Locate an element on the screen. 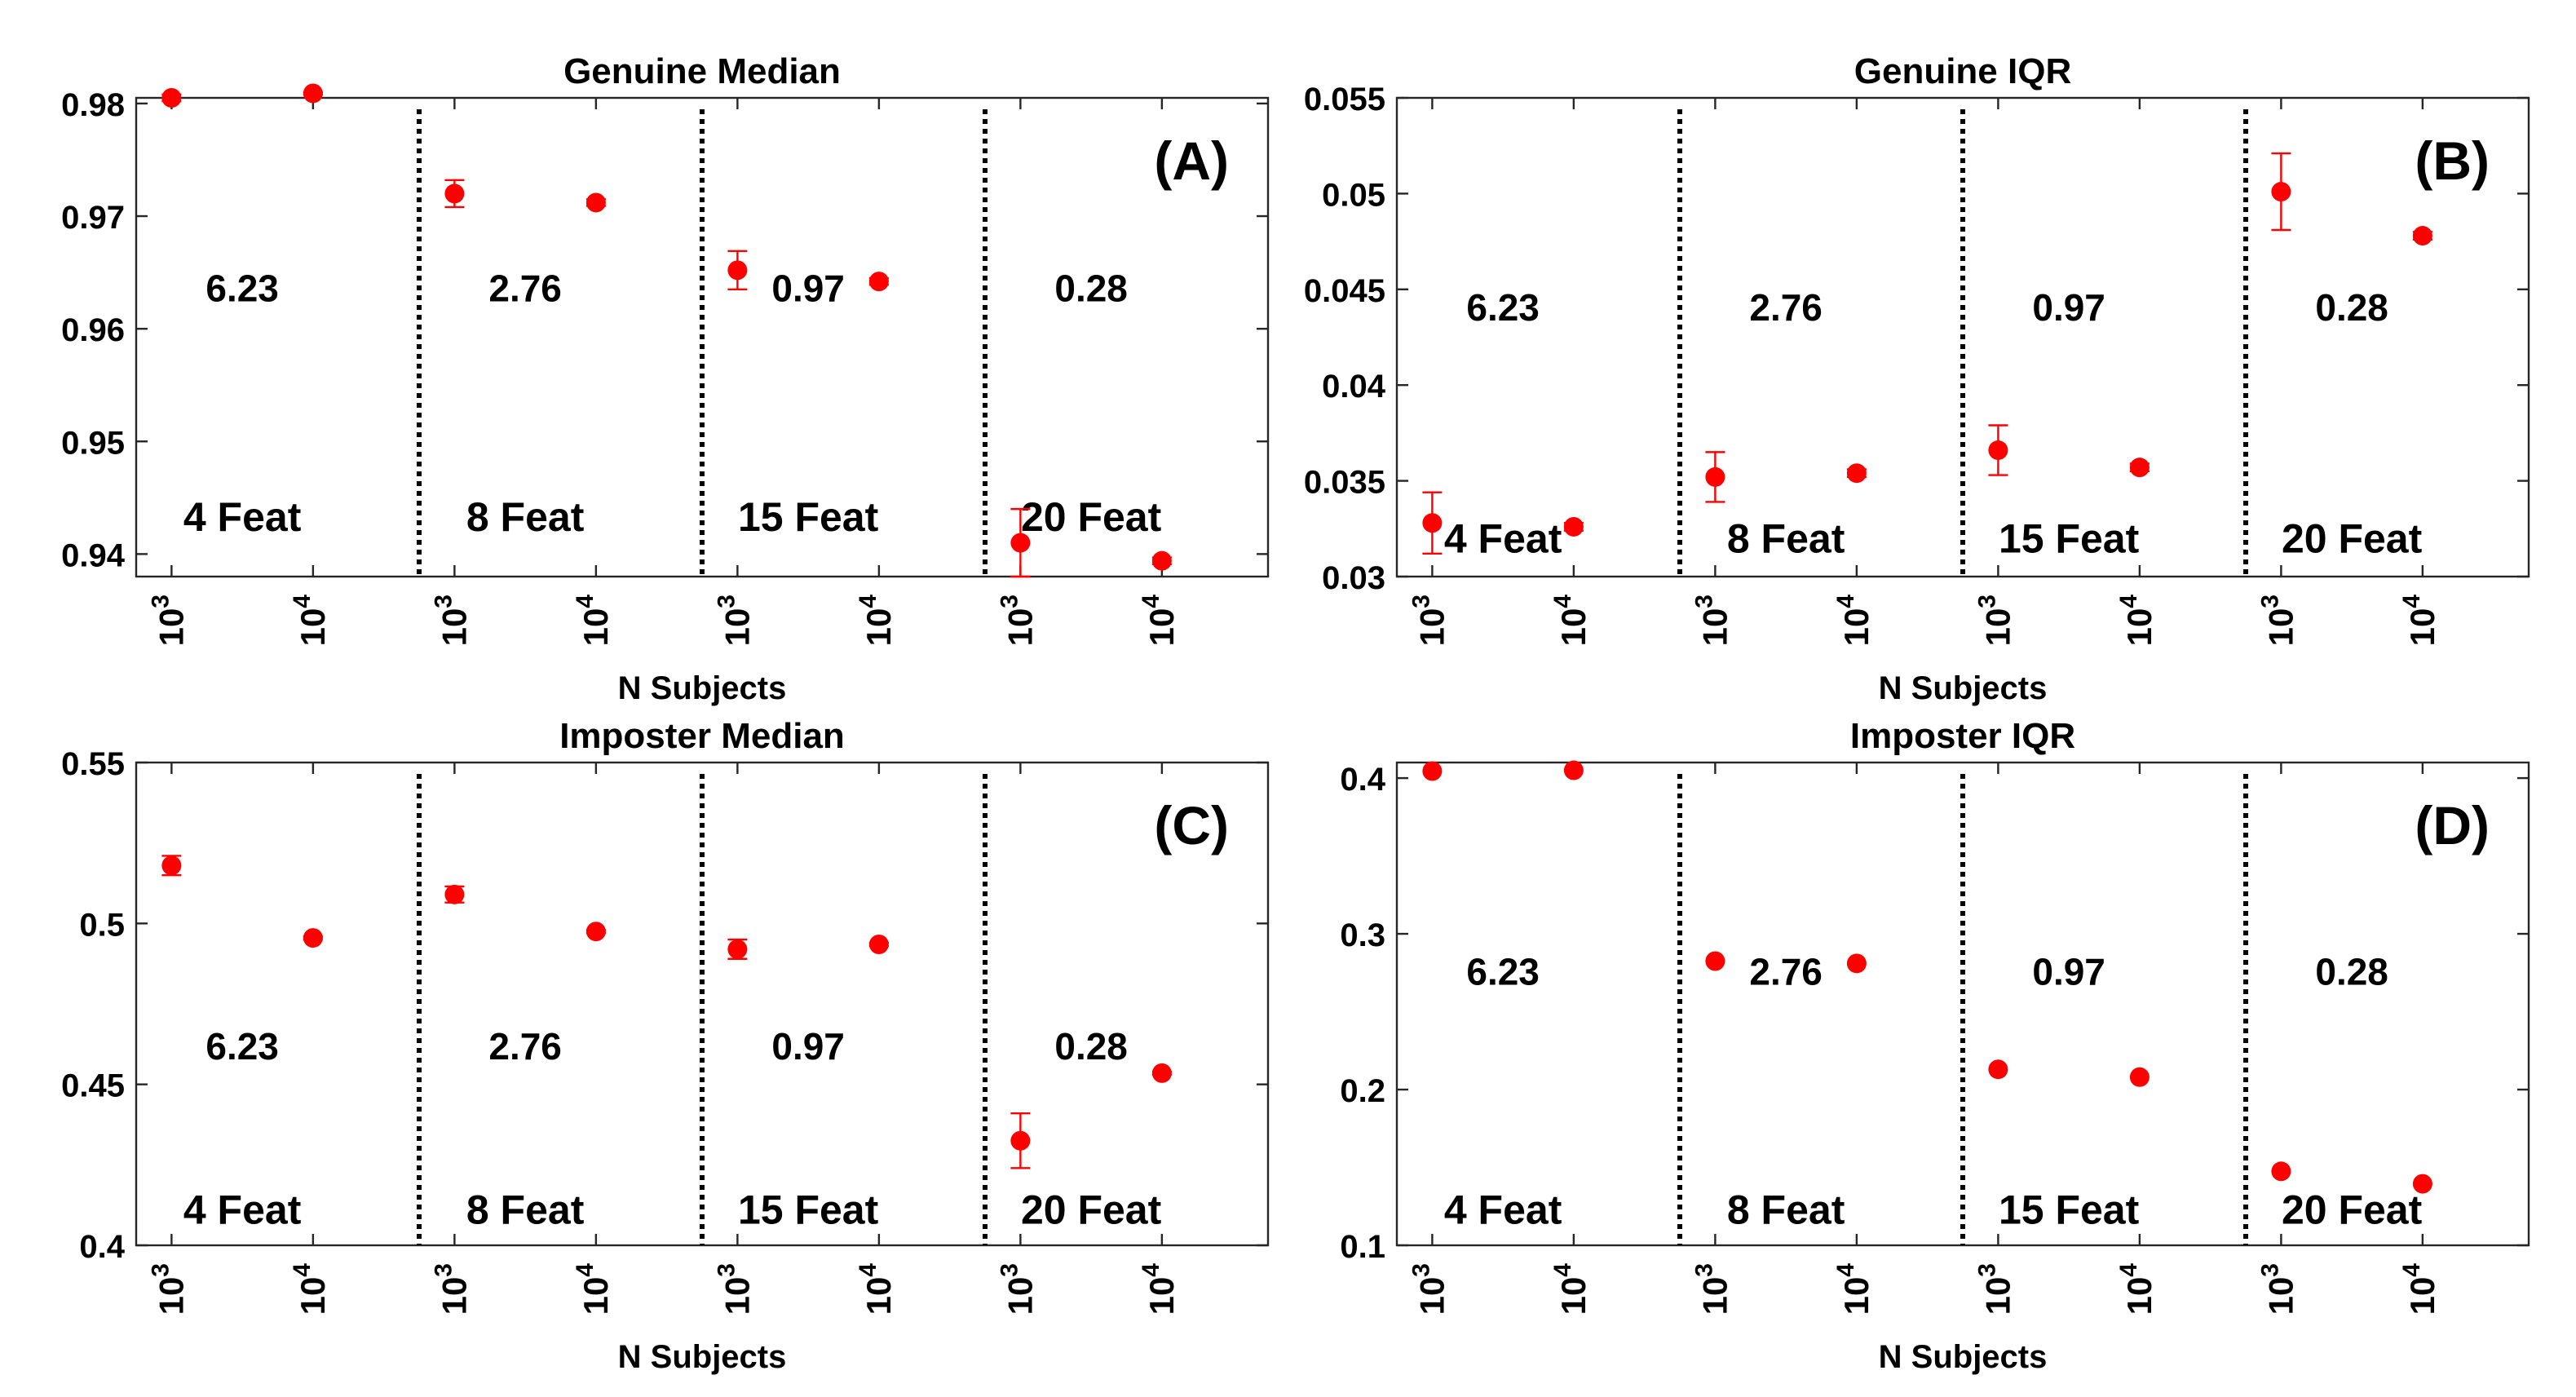  y-tick-label: 0.03 is located at coordinates (1353, 578).